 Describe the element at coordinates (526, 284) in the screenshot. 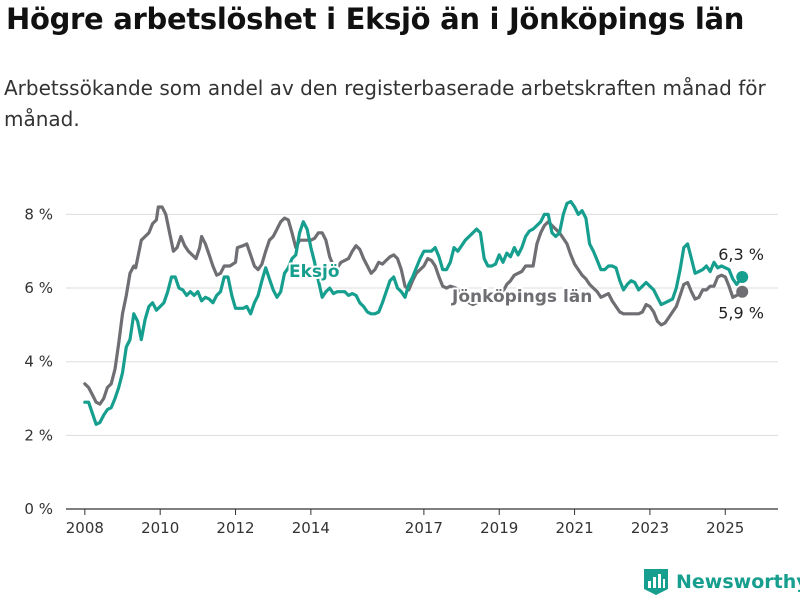

I see `series-labels: Eksjö Jönköpings län 6,3 % 5,9 %` at that location.